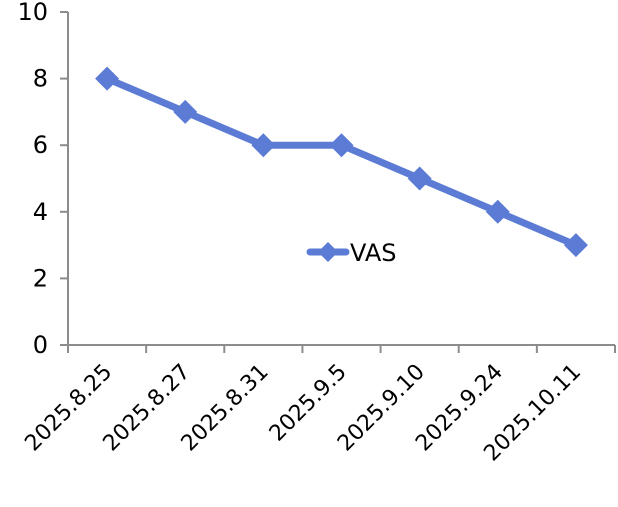  I want to click on y-axis-ticks: 0 2 4 6 8 10, so click(42, 179).